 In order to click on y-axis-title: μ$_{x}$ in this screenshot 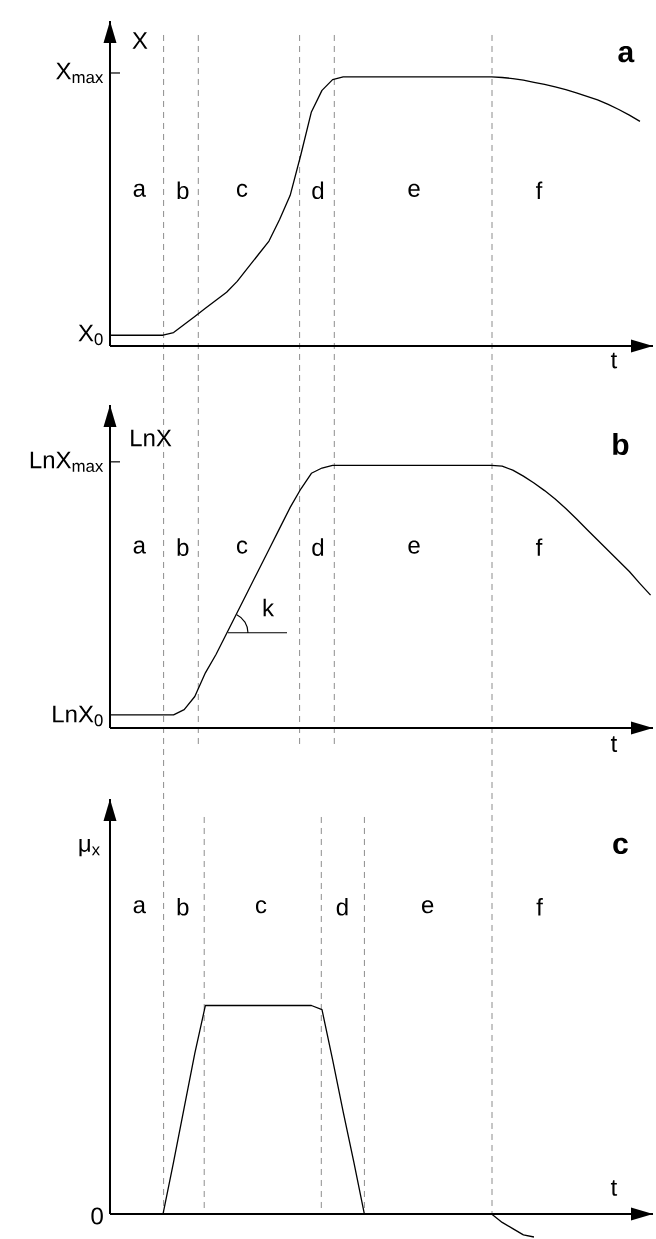, I will do `click(89, 847)`.